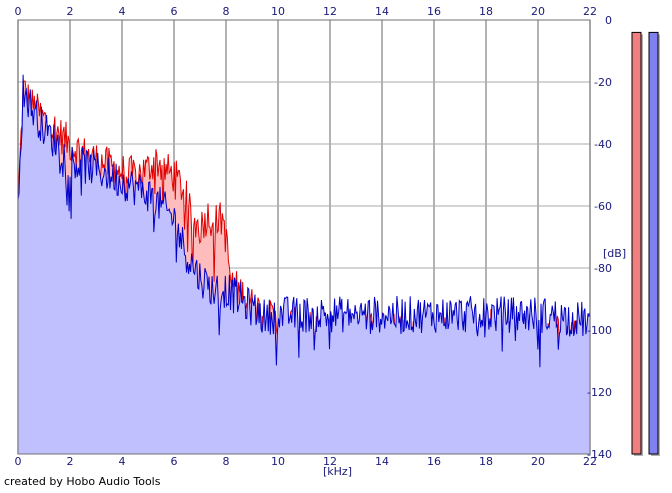 This screenshot has height=493, width=672. What do you see at coordinates (70, 461) in the screenshot?
I see `x-tick-label-bottom: 2` at bounding box center [70, 461].